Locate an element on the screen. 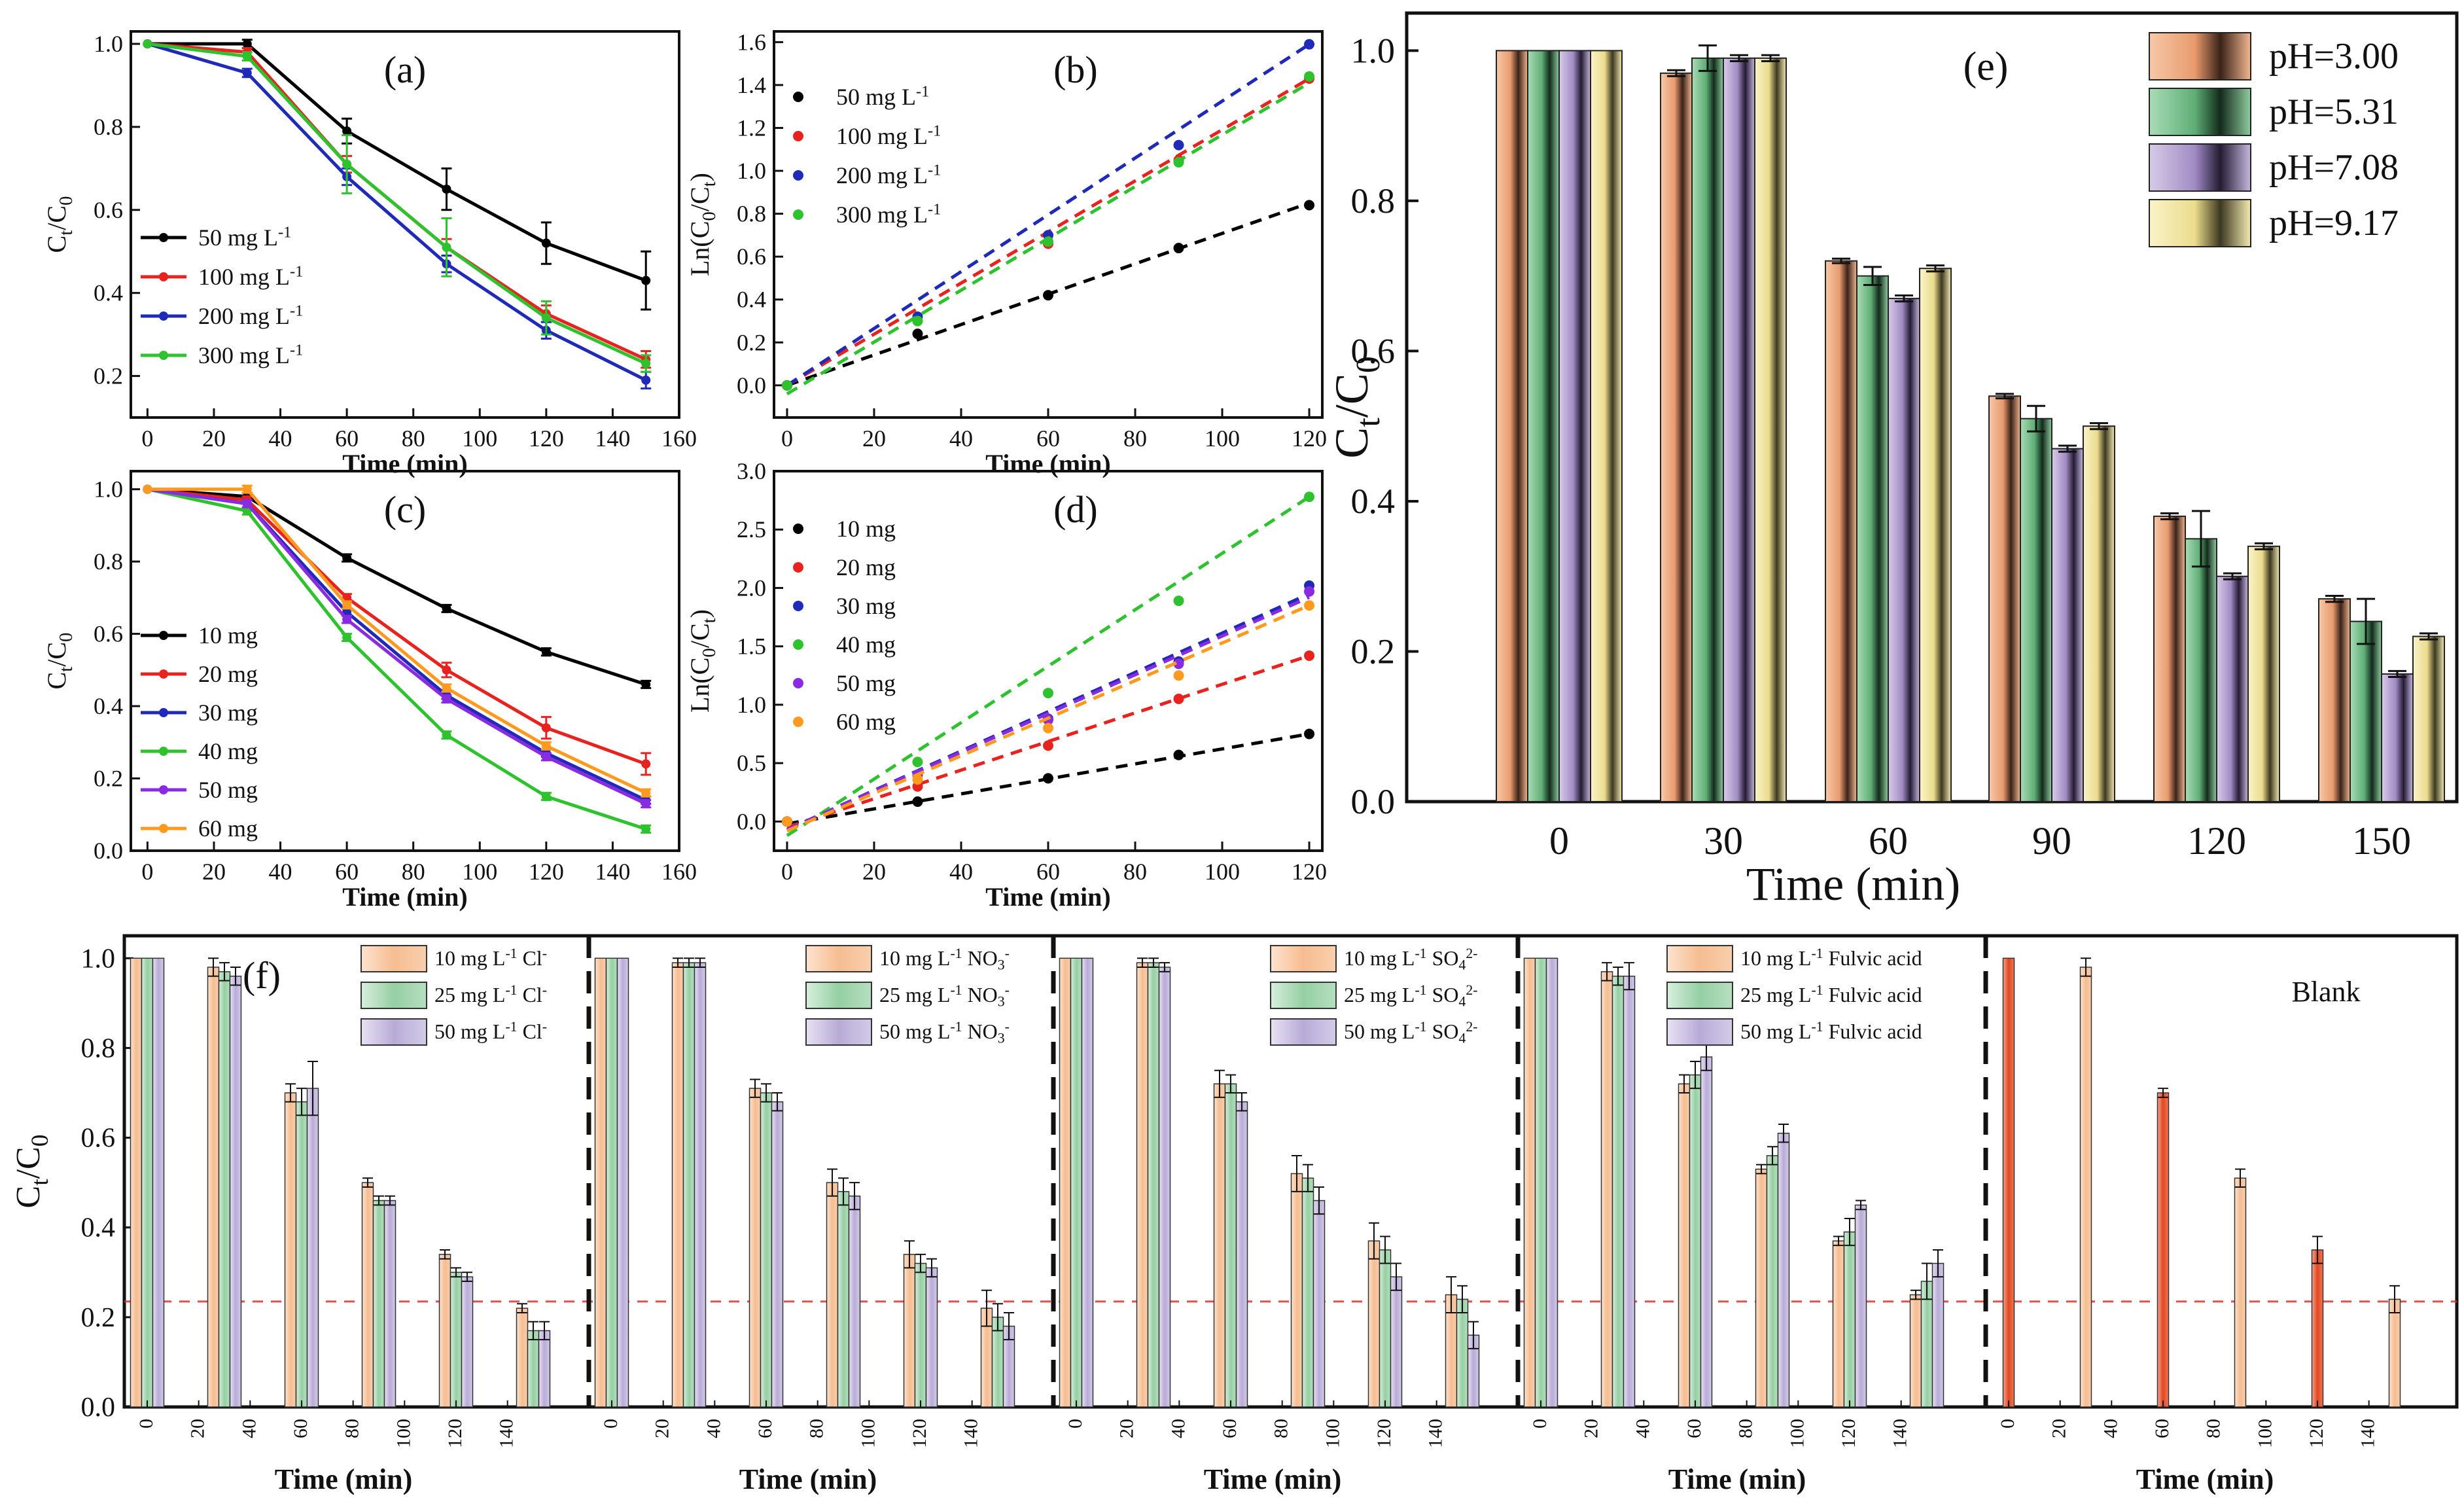  legend-label: 50 mg L-1 SO42- is located at coordinates (1410, 1032).